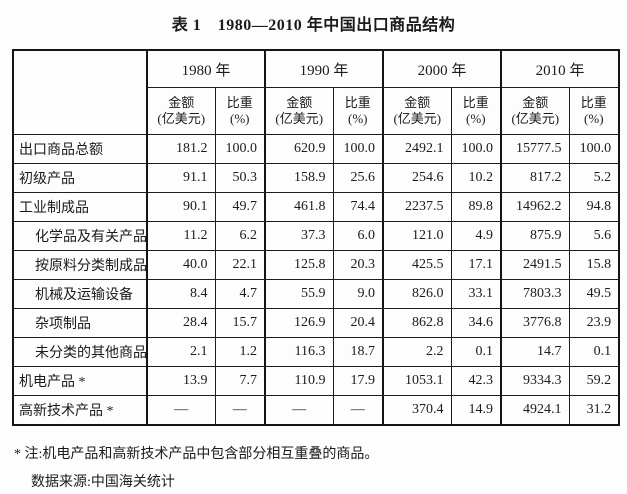 This screenshot has width=627, height=494. What do you see at coordinates (535, 323) in the screenshot?
I see `cell-value: 3776.8` at bounding box center [535, 323].